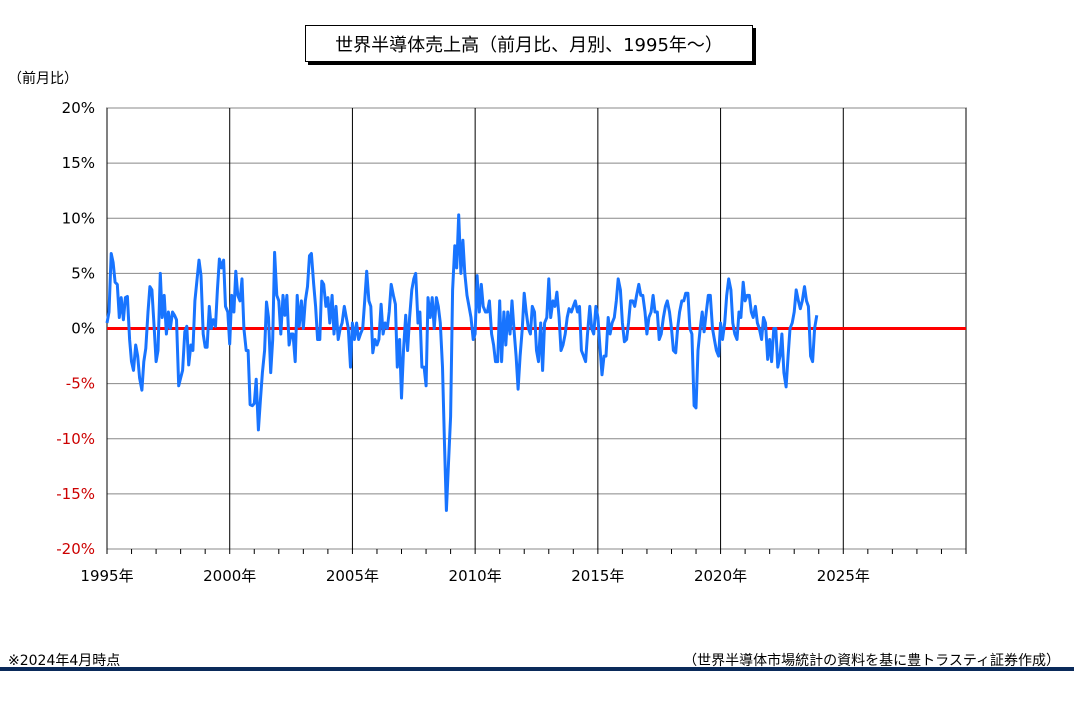 This screenshot has width=1074, height=707. Describe the element at coordinates (83, 329) in the screenshot. I see `y-tick-label: 0%` at that location.